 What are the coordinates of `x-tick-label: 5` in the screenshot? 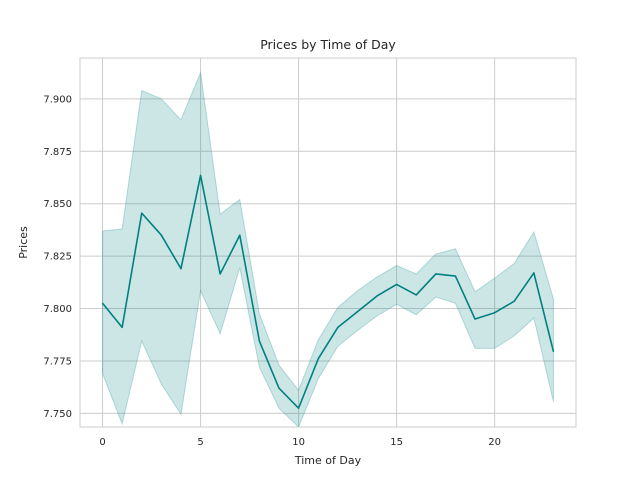 It's located at (200, 442).